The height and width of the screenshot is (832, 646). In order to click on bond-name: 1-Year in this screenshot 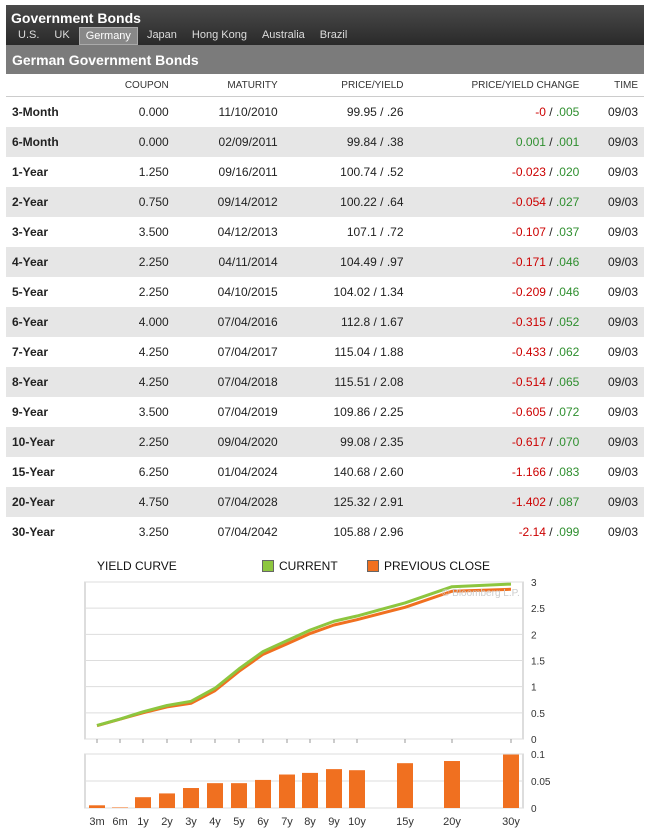, I will do `click(50, 172)`.